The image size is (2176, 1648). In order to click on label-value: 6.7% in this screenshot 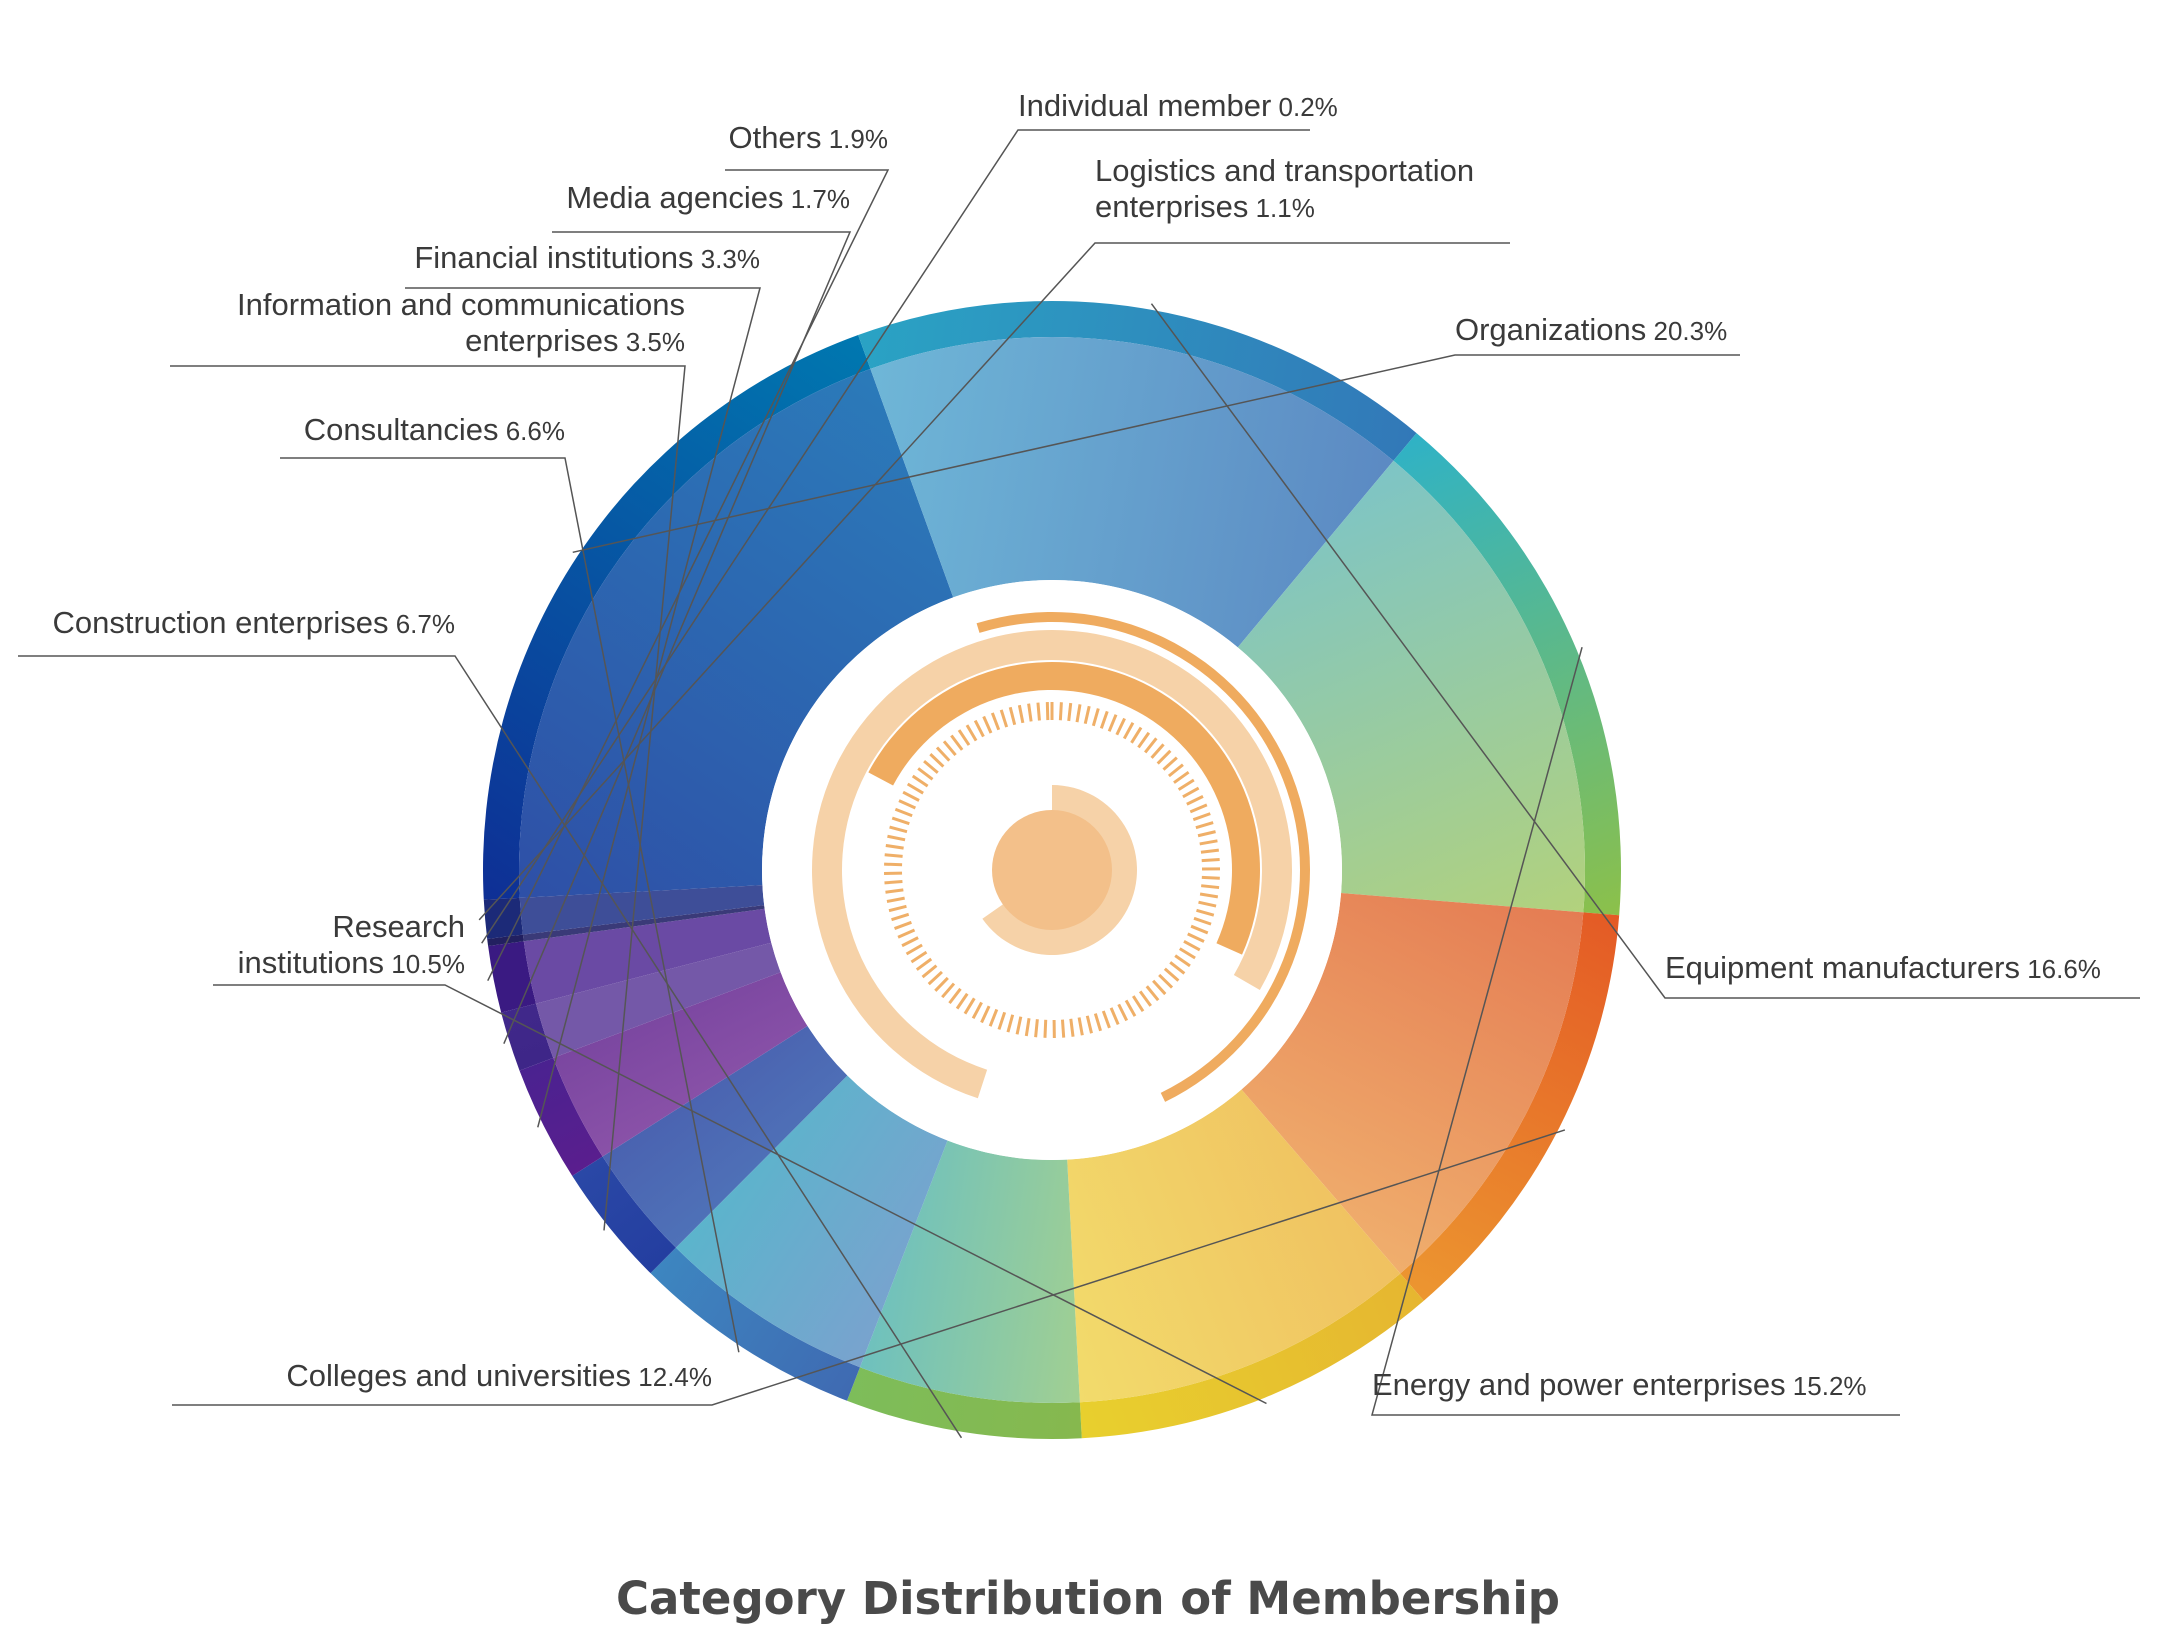, I will do `click(422, 624)`.